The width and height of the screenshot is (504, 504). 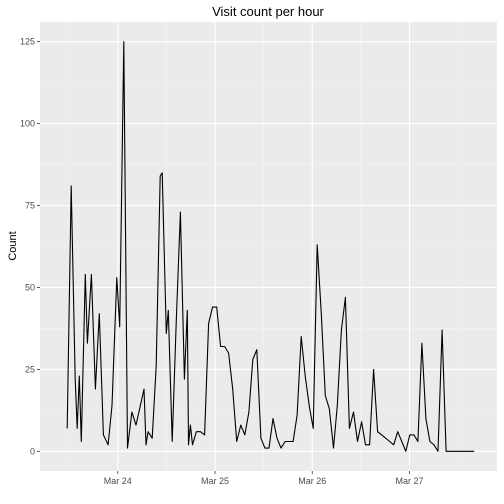 I want to click on chart-title: Visit count per hour, so click(x=268, y=11).